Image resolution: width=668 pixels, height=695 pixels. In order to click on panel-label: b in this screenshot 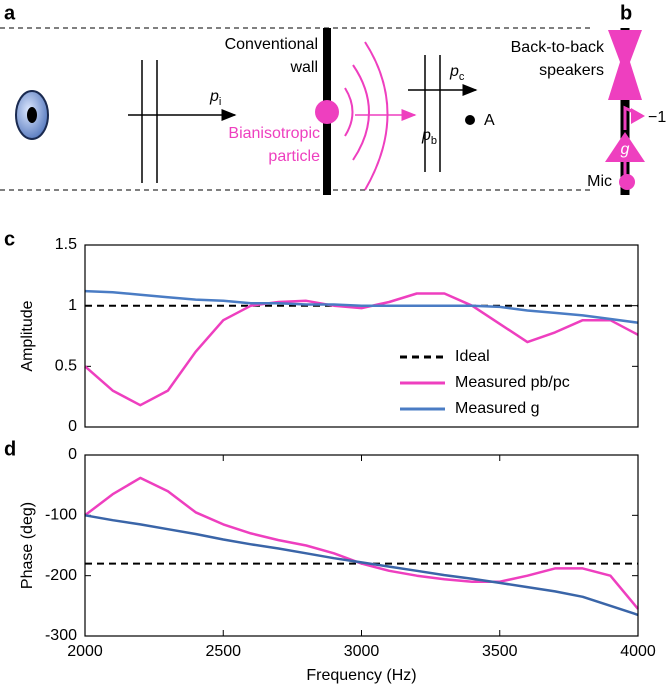, I will do `click(626, 13)`.